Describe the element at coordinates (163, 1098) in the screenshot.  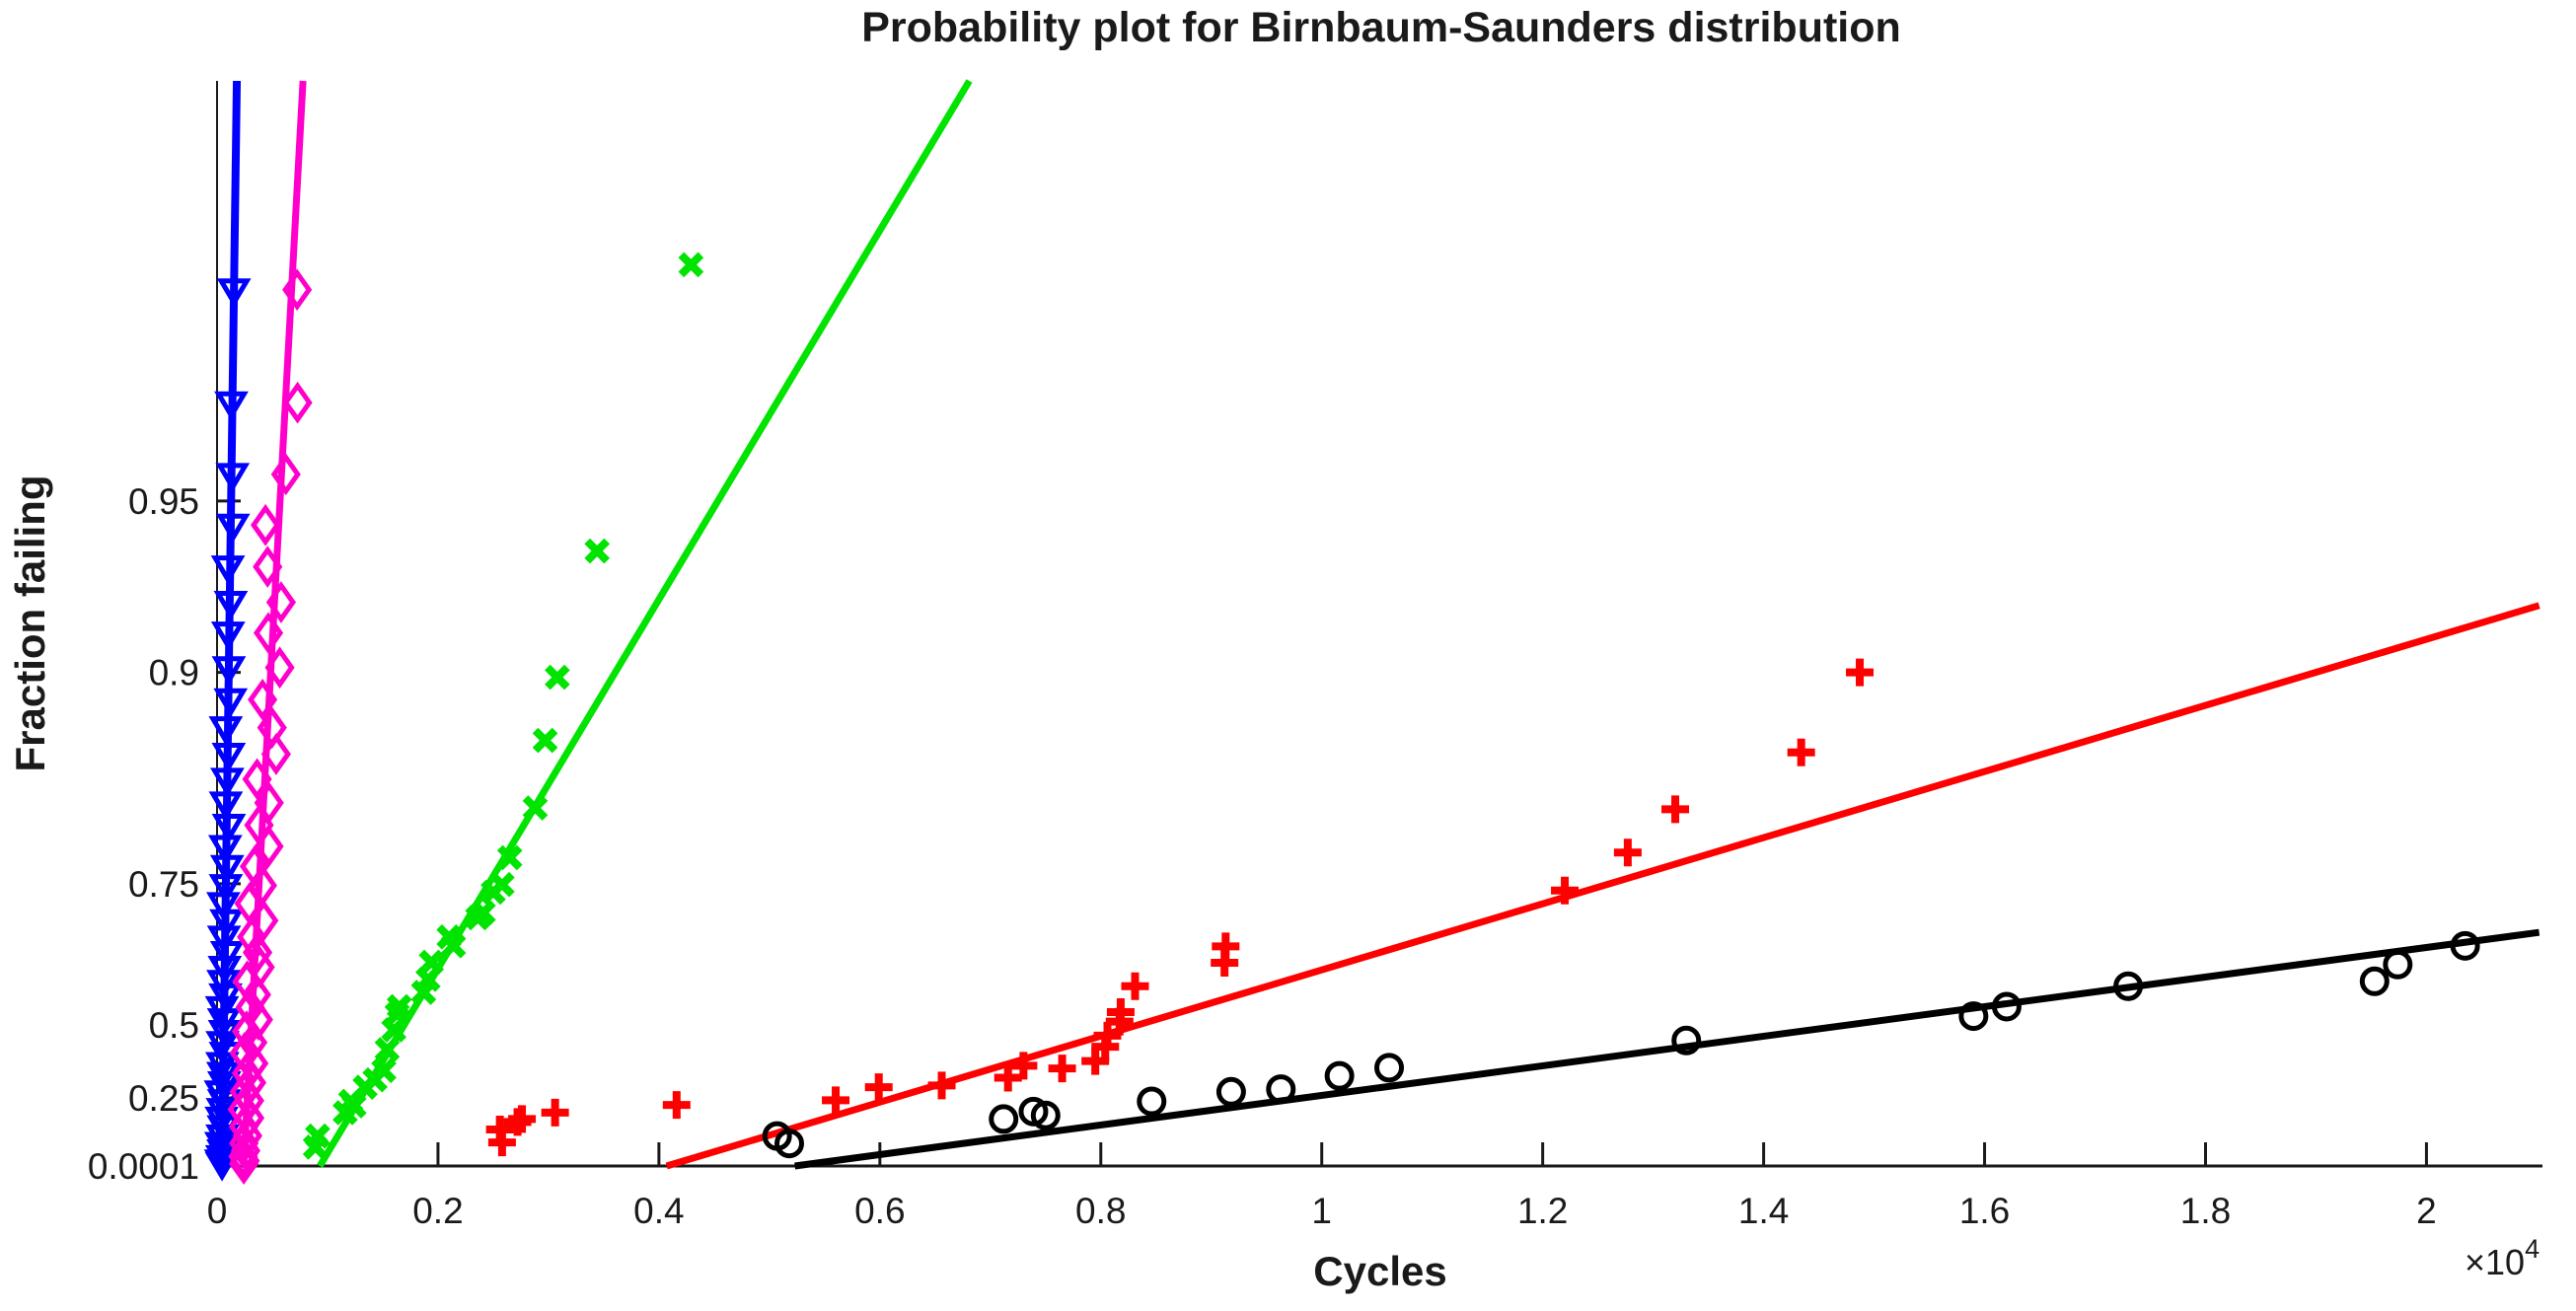
I see `y-tick-label: 0.25` at that location.